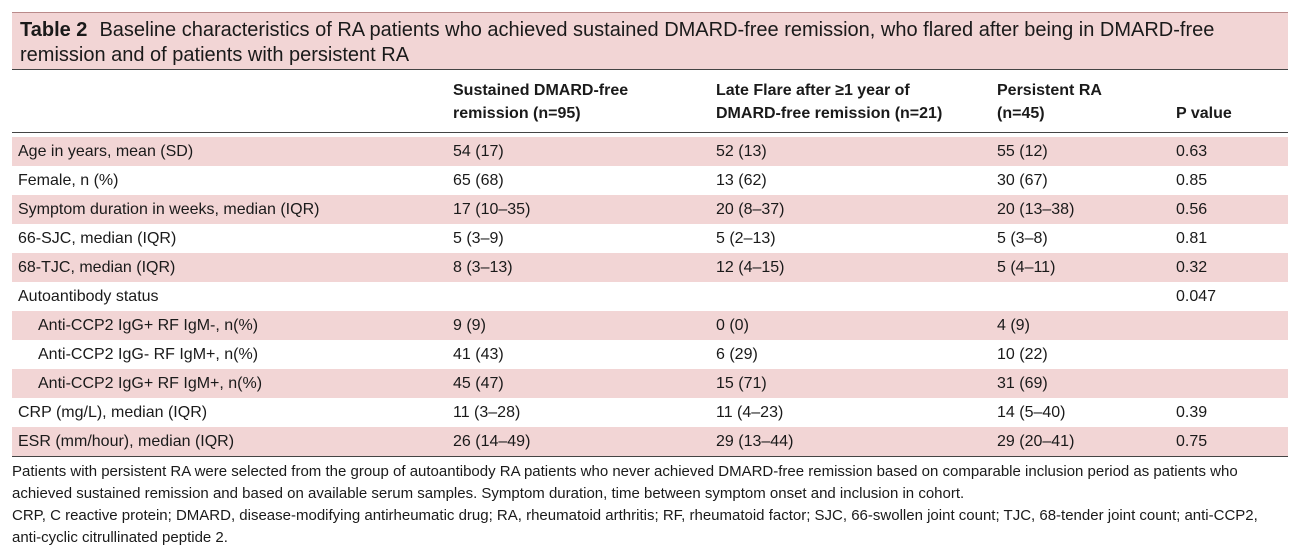 The height and width of the screenshot is (552, 1300). I want to click on cell-p-value: 0.56, so click(1192, 209).